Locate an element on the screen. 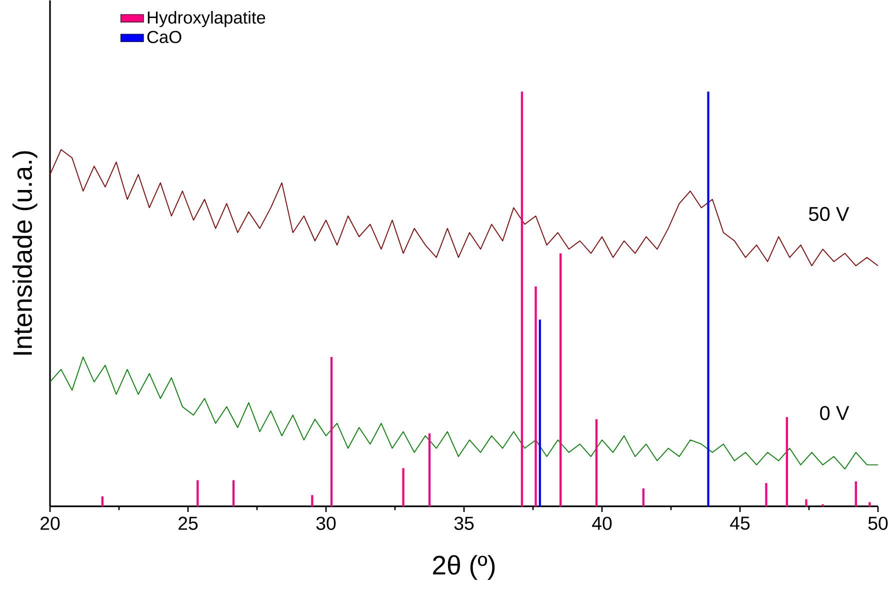 The width and height of the screenshot is (895, 609). x-tick-label: 40 is located at coordinates (602, 523).